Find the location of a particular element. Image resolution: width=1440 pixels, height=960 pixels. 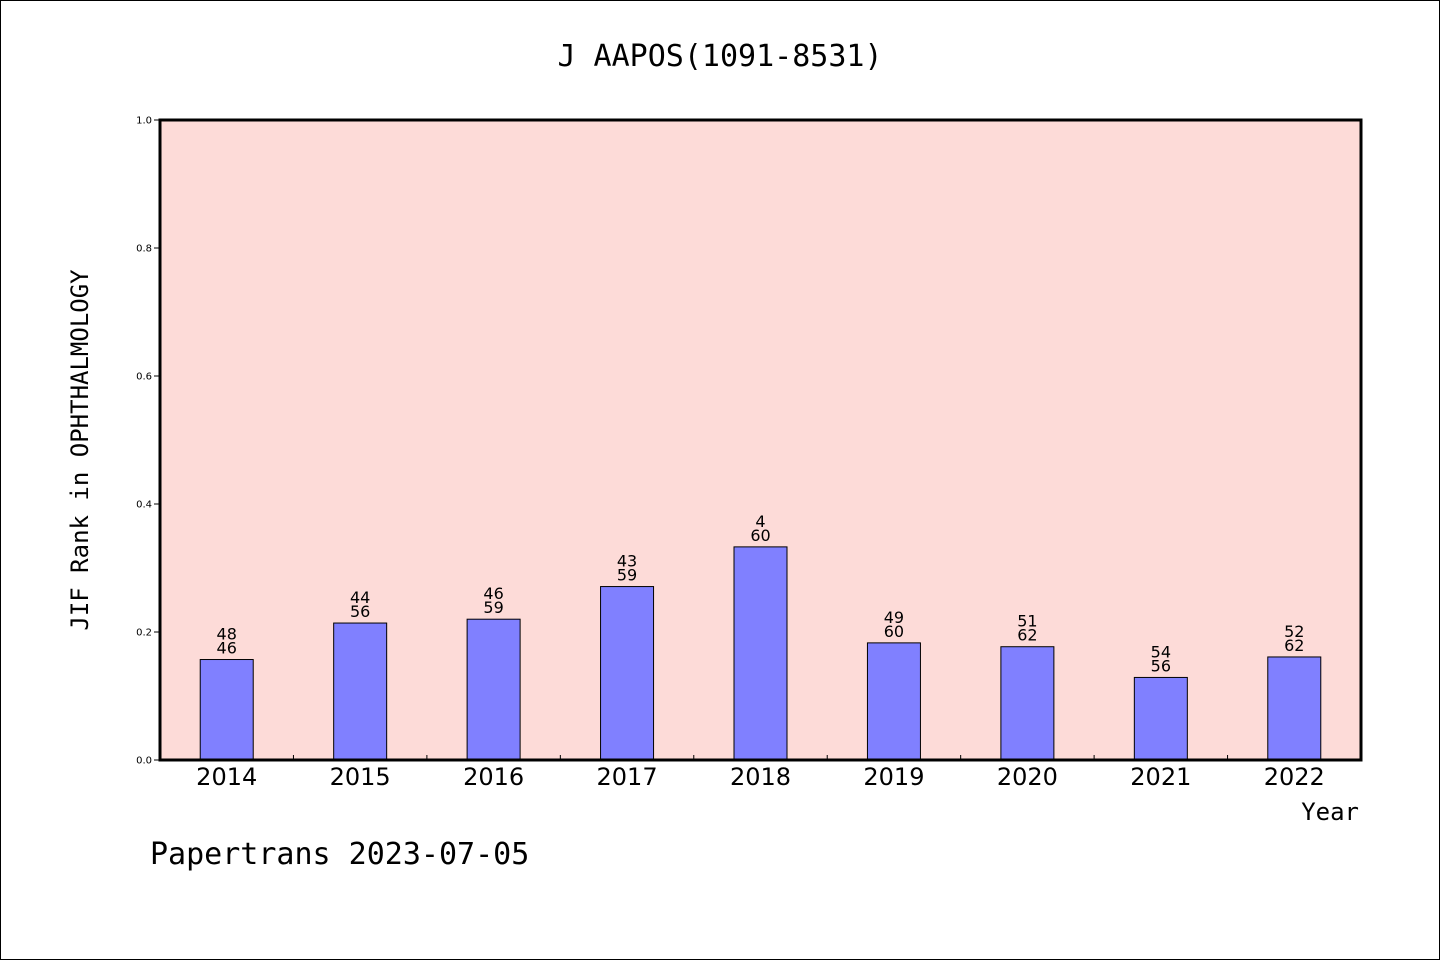

bar-2015 is located at coordinates (360, 691).